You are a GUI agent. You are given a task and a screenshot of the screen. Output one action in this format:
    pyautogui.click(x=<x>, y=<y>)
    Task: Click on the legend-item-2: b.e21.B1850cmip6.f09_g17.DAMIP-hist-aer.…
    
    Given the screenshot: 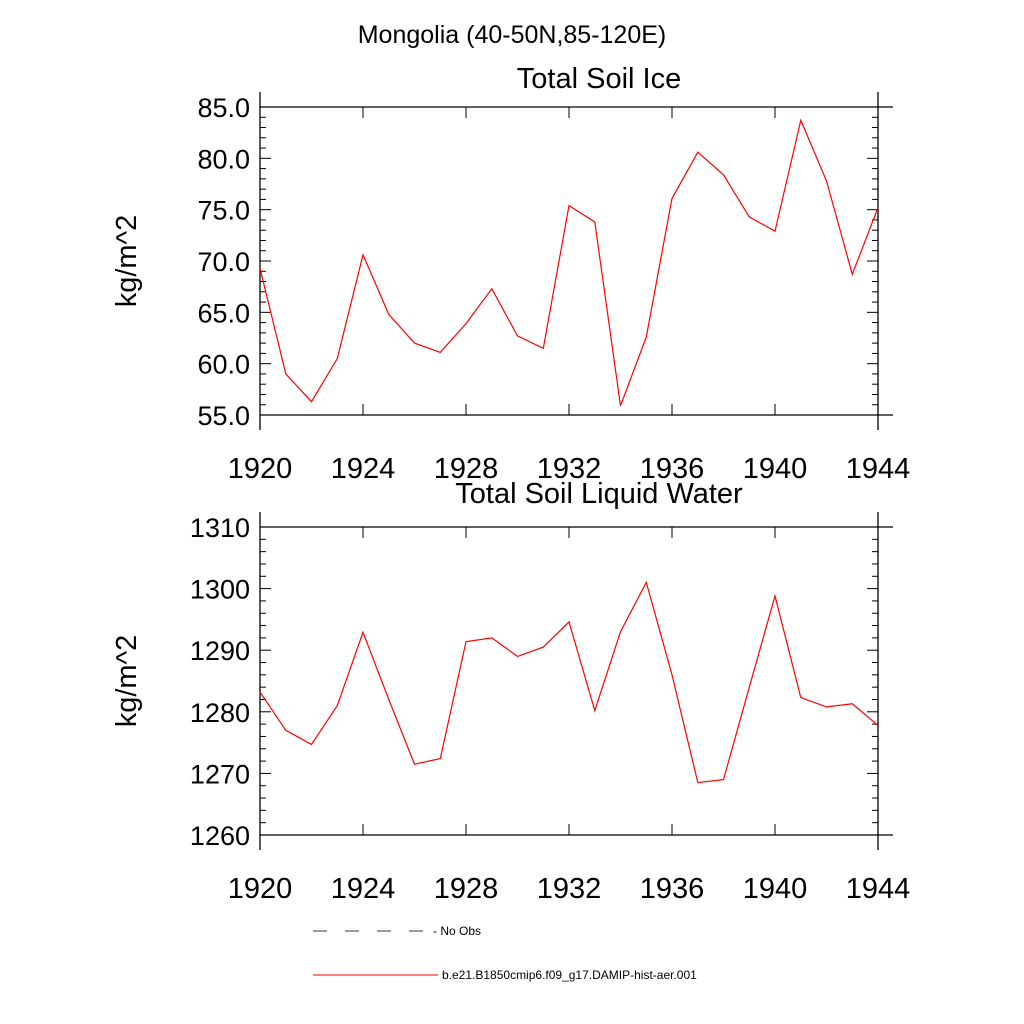 What is the action you would take?
    pyautogui.click(x=505, y=975)
    